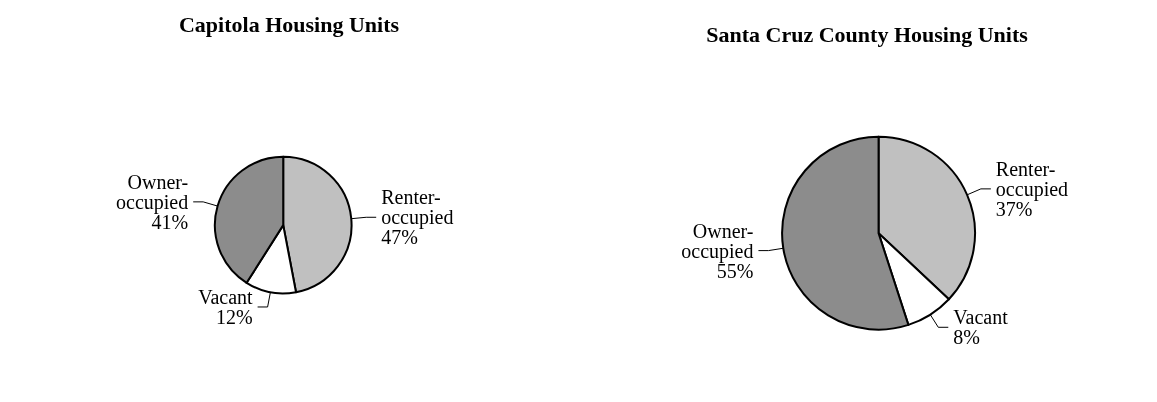 The height and width of the screenshot is (402, 1157). Describe the element at coordinates (966, 337) in the screenshot. I see `data-label: 8%` at that location.